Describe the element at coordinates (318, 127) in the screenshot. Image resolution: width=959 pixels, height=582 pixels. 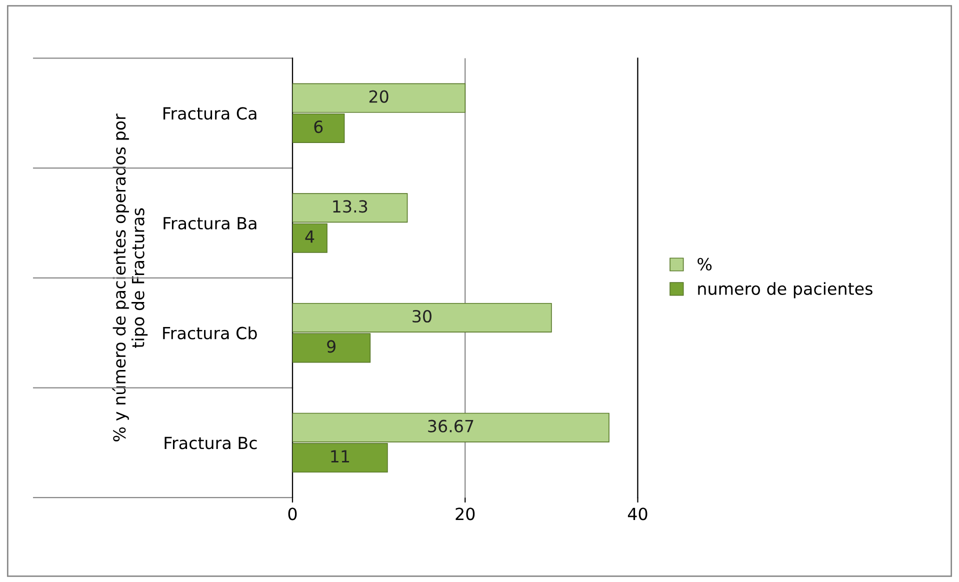
I see `data-label: 6` at that location.